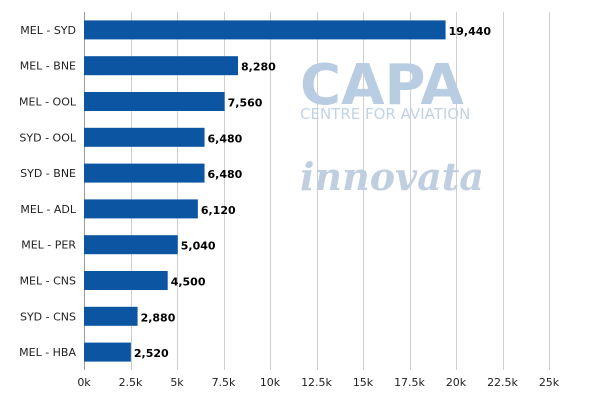  I want to click on x-tick-label: 15k, so click(363, 382).